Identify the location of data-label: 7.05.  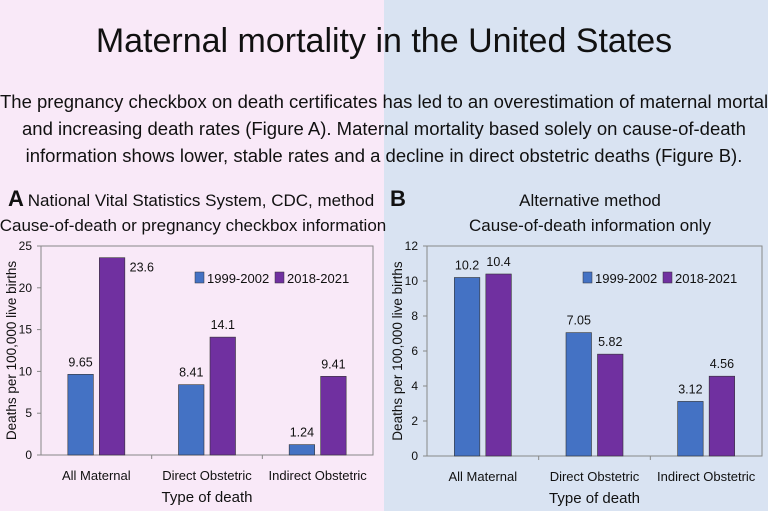
(579, 321).